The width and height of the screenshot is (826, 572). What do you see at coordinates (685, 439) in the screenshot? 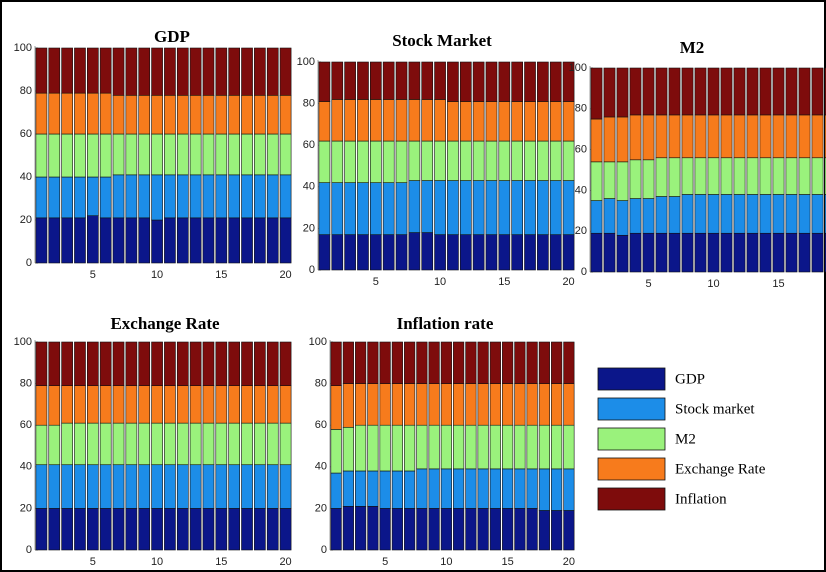
I see `legend-label: M2` at bounding box center [685, 439].